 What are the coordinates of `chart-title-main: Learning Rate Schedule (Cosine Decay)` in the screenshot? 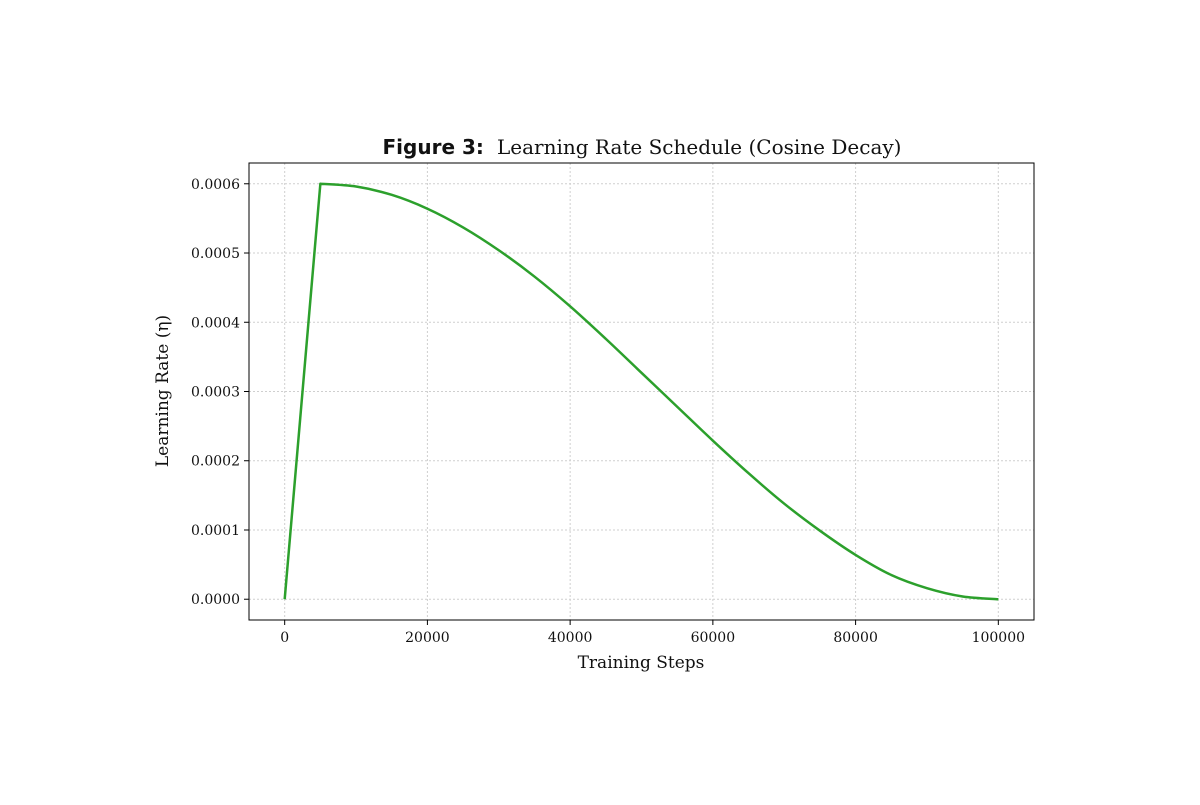 It's located at (699, 147).